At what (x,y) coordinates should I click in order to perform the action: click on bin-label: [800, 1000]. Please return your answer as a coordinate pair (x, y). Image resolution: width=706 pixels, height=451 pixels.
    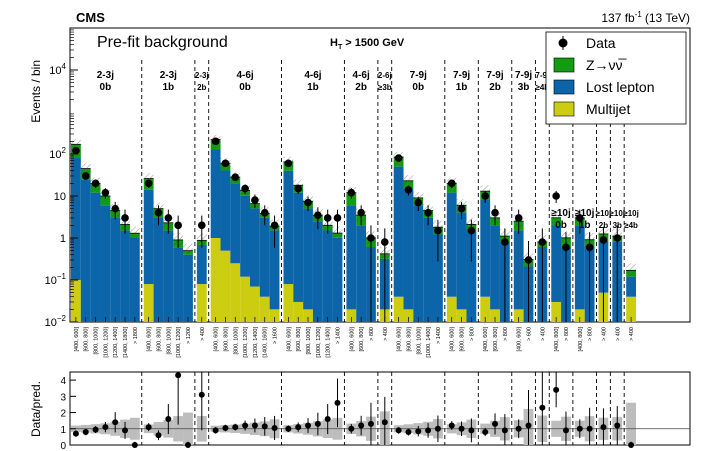
    Looking at the image, I should click on (236, 341).